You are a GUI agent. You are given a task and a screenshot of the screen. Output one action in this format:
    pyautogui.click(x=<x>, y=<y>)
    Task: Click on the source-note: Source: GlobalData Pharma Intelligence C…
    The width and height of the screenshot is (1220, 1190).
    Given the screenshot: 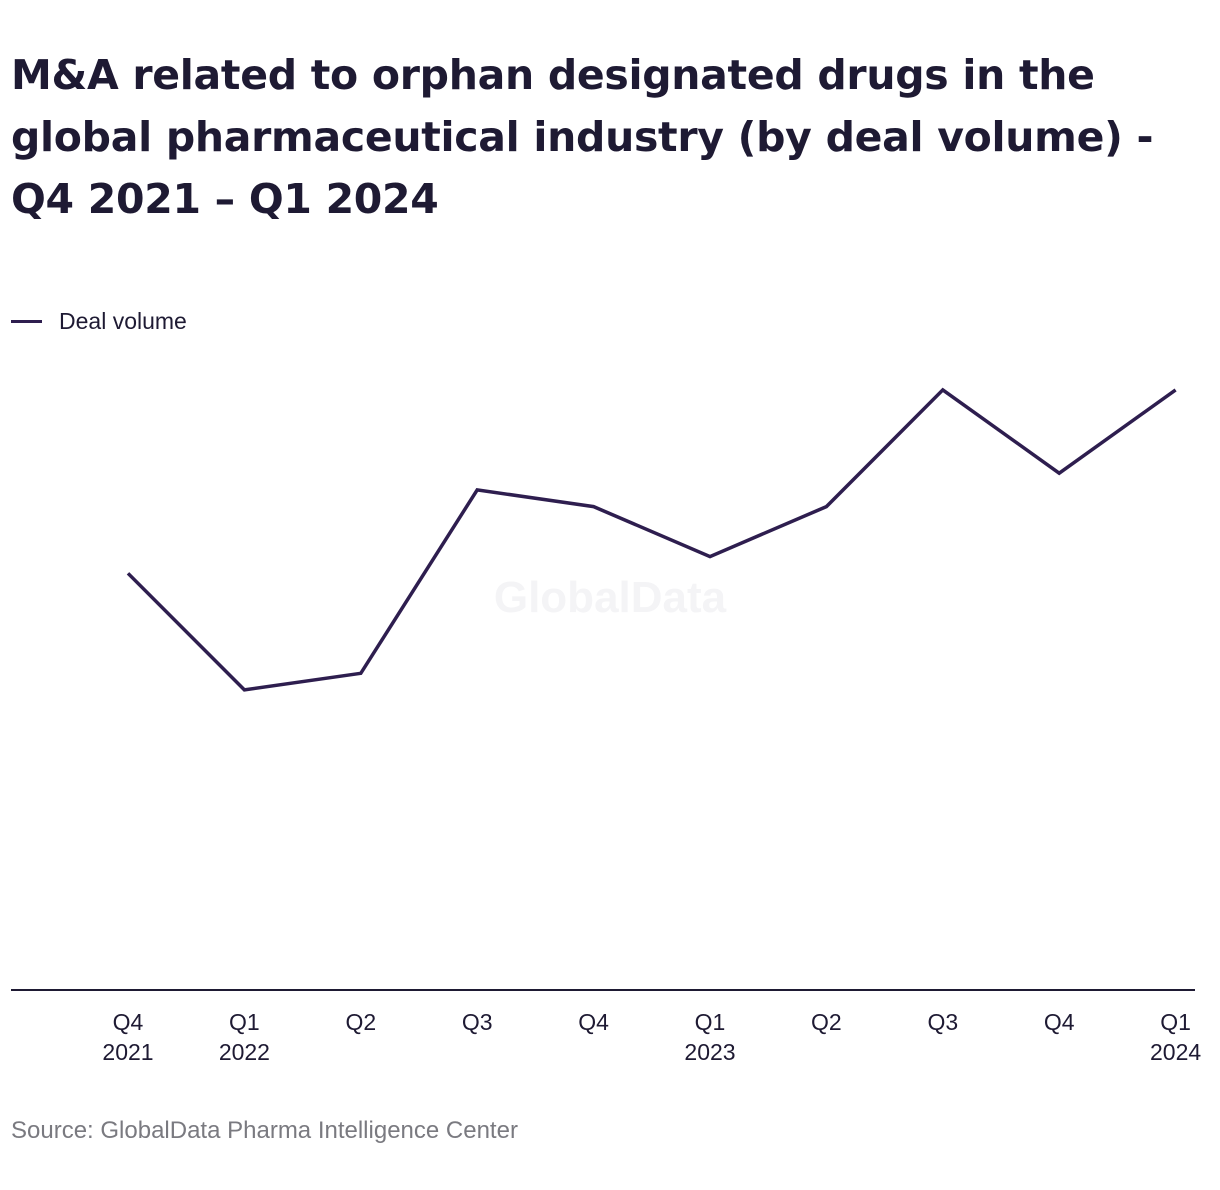 What is the action you would take?
    pyautogui.click(x=264, y=1130)
    